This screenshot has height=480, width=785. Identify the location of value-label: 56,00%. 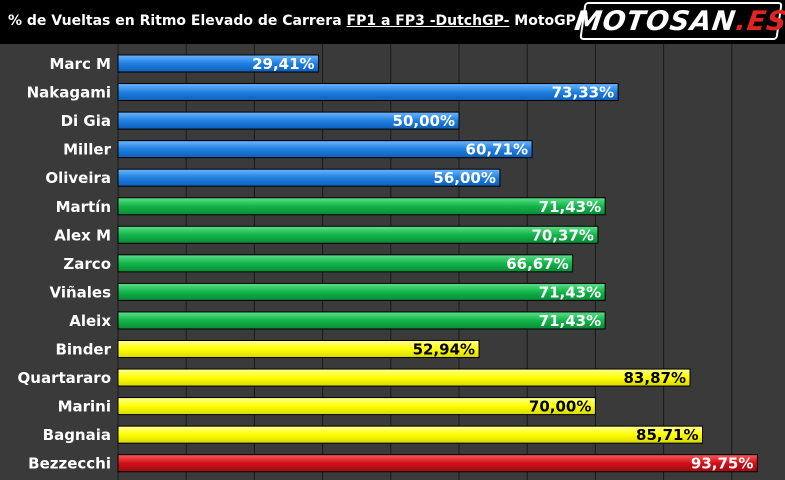
(464, 178).